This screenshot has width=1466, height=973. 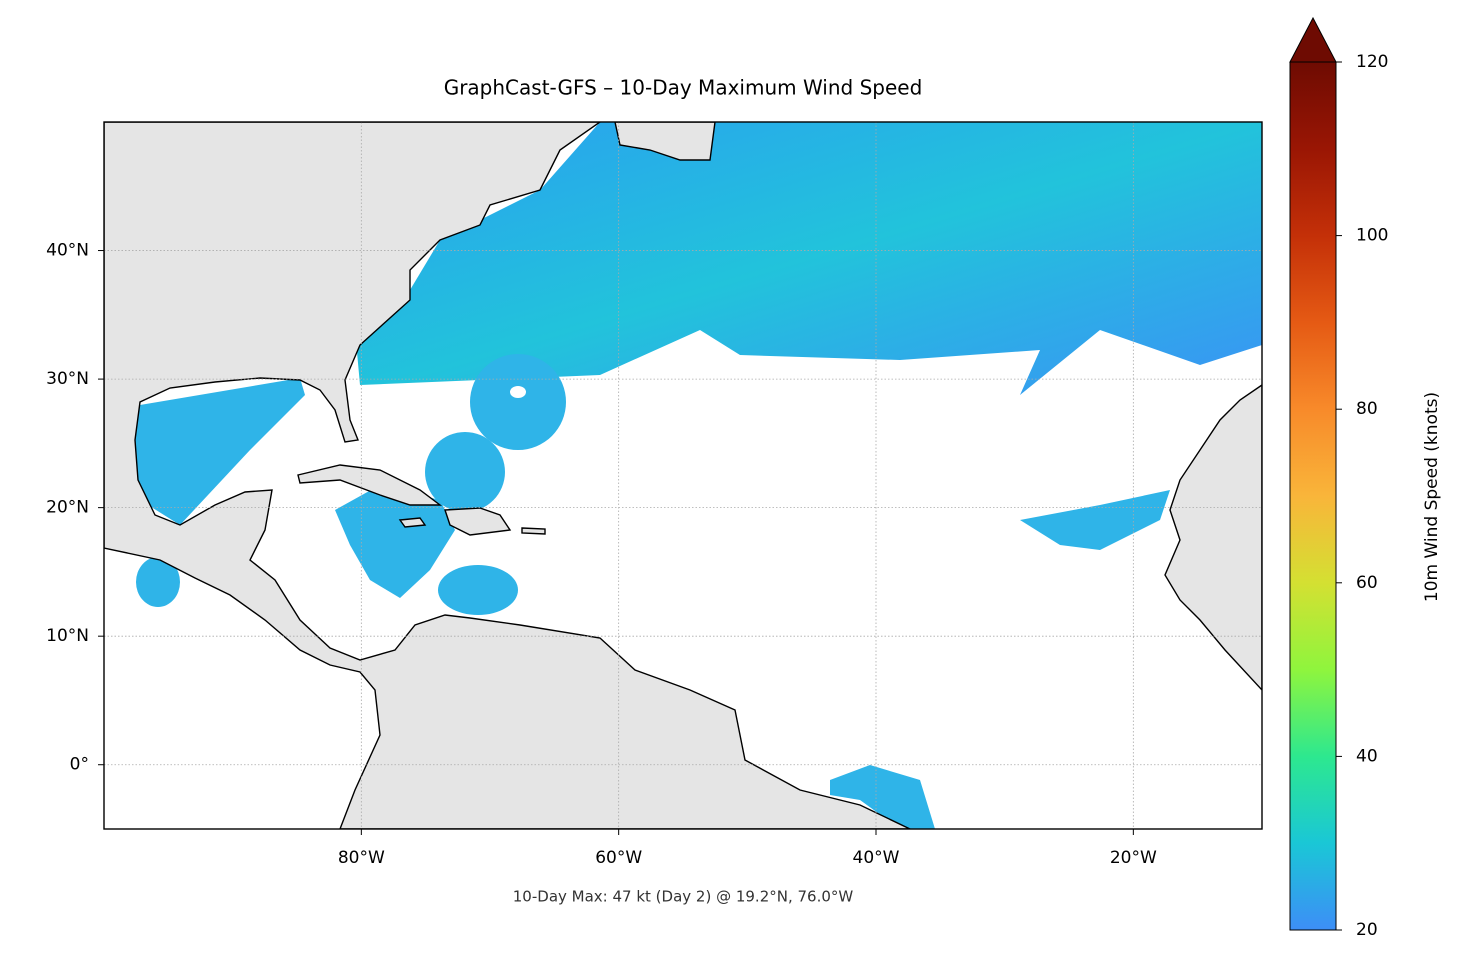 What do you see at coordinates (1313, 496) in the screenshot?
I see `colorbar` at bounding box center [1313, 496].